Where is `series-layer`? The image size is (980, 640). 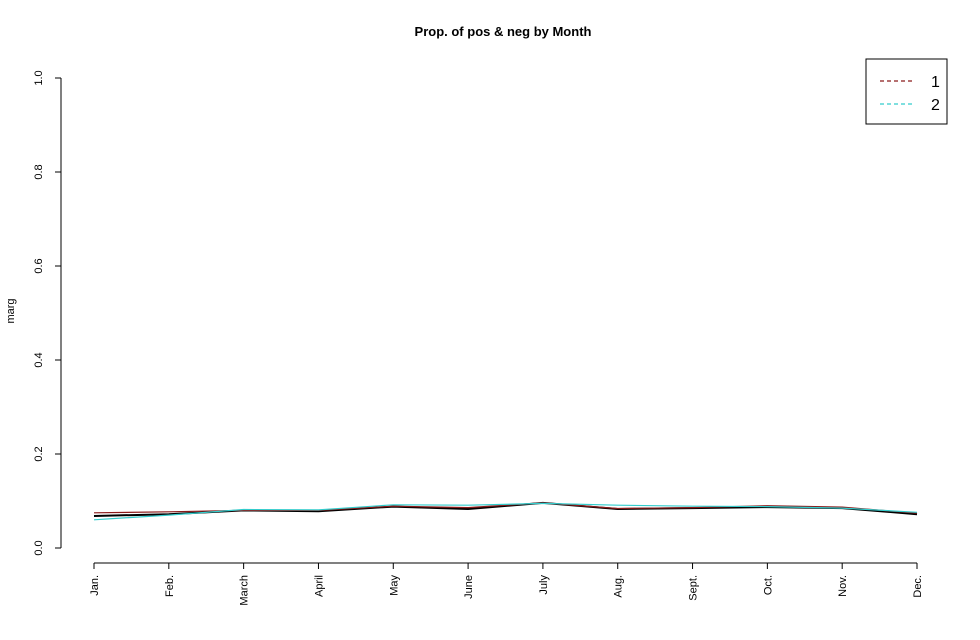
series-layer is located at coordinates (505, 511).